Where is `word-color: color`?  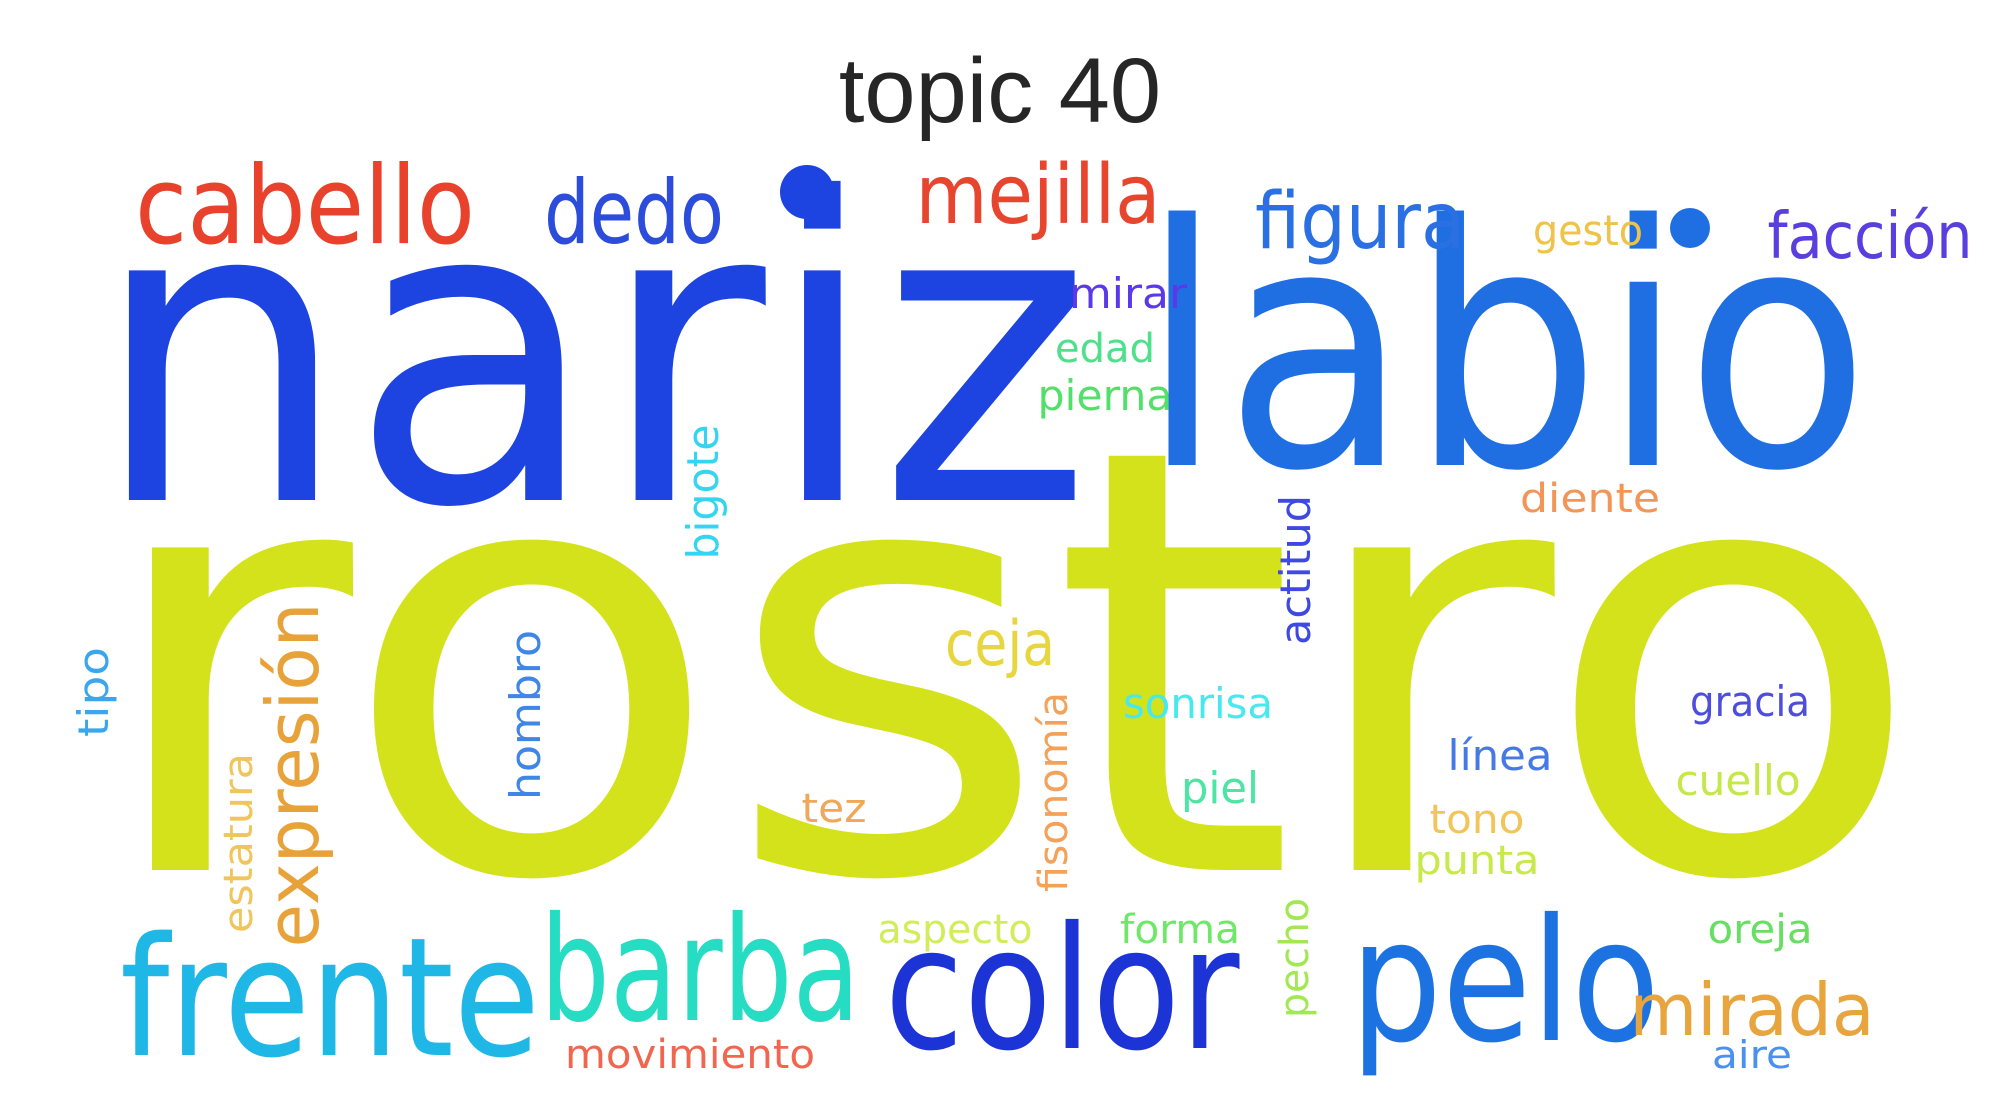
word-color: color is located at coordinates (1062, 990).